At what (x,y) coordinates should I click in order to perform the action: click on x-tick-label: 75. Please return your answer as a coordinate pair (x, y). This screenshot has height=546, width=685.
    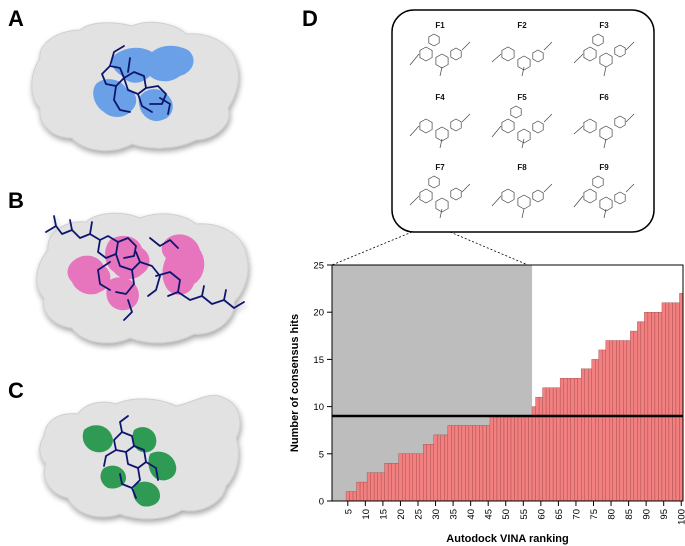
    Looking at the image, I should click on (594, 514).